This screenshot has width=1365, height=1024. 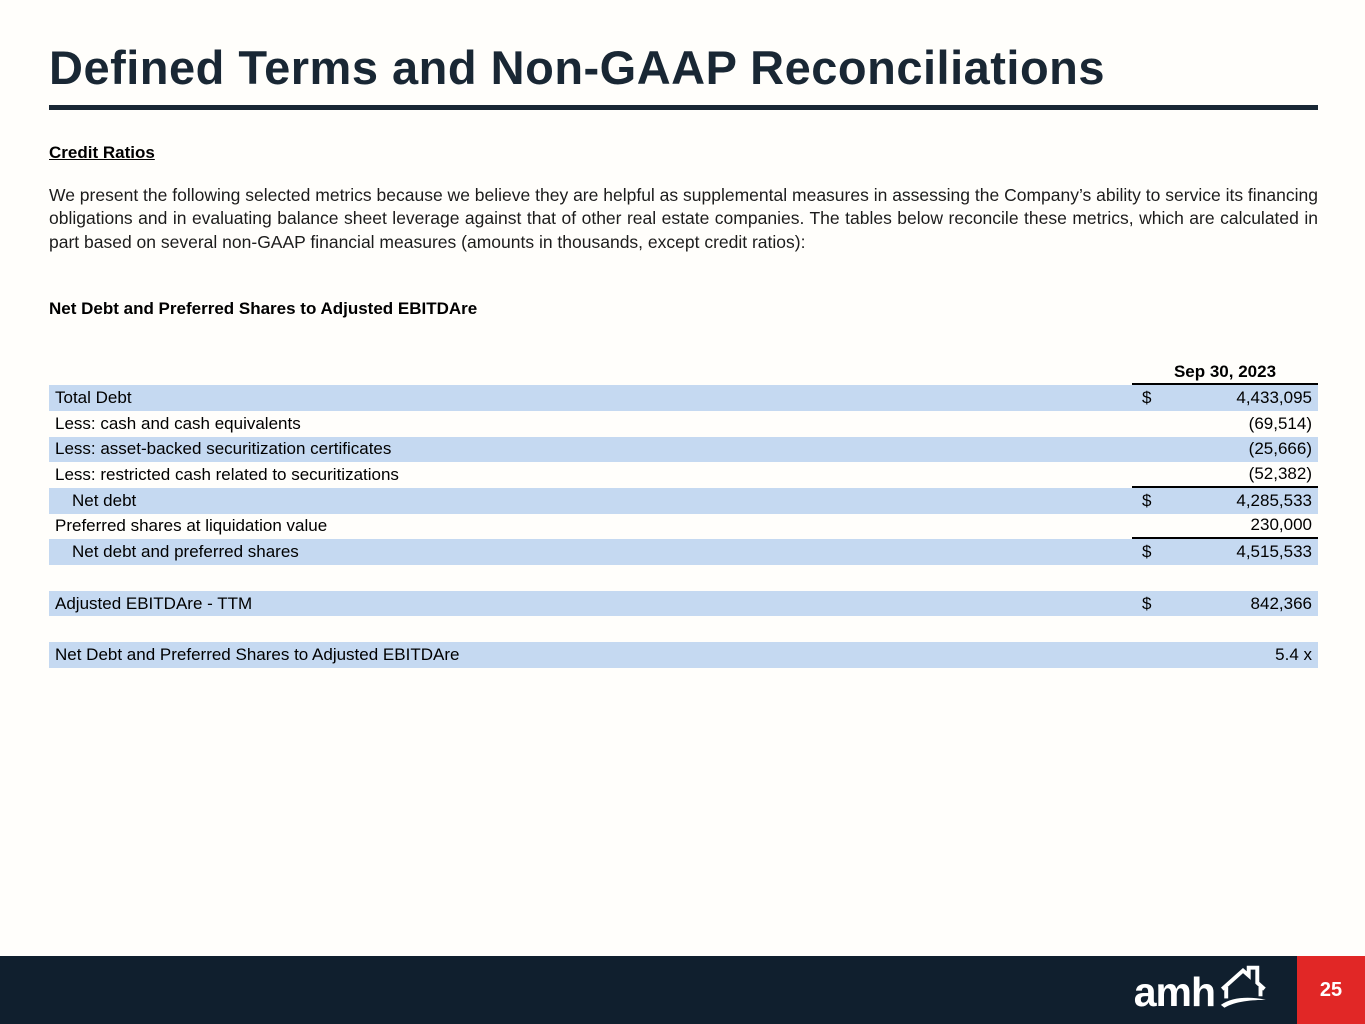 What do you see at coordinates (1225, 655) in the screenshot?
I see `row-value-cell: 5.4 x` at bounding box center [1225, 655].